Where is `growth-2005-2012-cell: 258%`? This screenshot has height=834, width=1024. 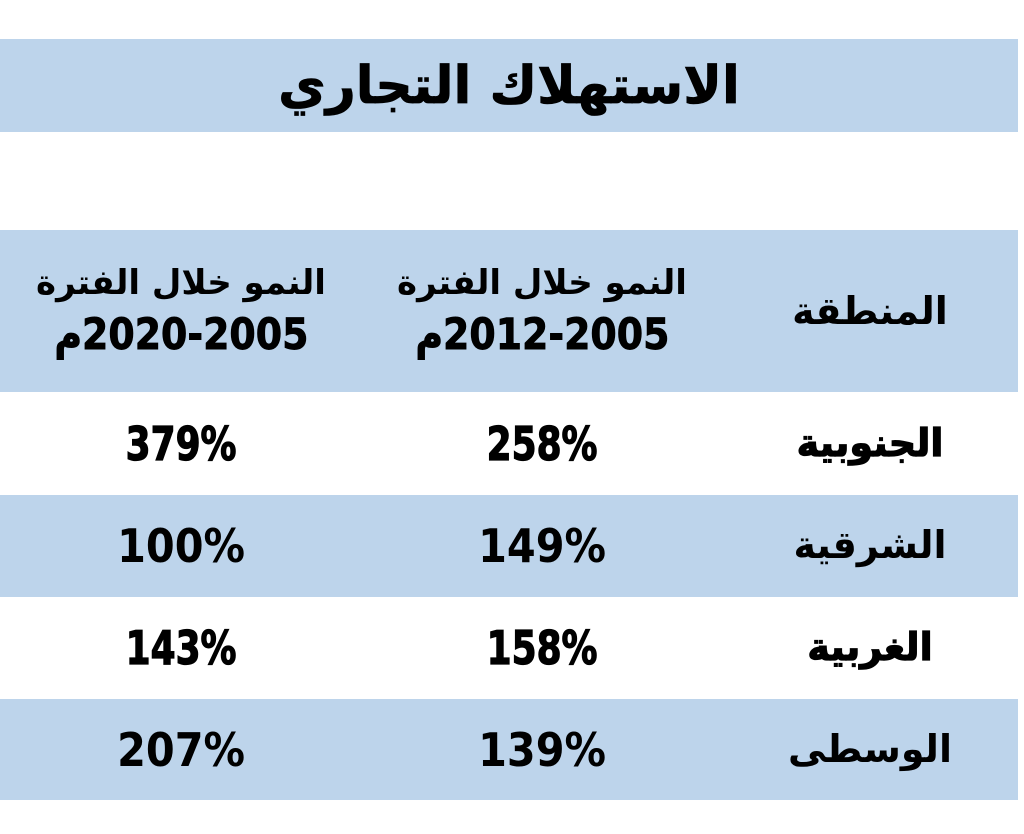 growth-2005-2012-cell: 258% is located at coordinates (542, 443).